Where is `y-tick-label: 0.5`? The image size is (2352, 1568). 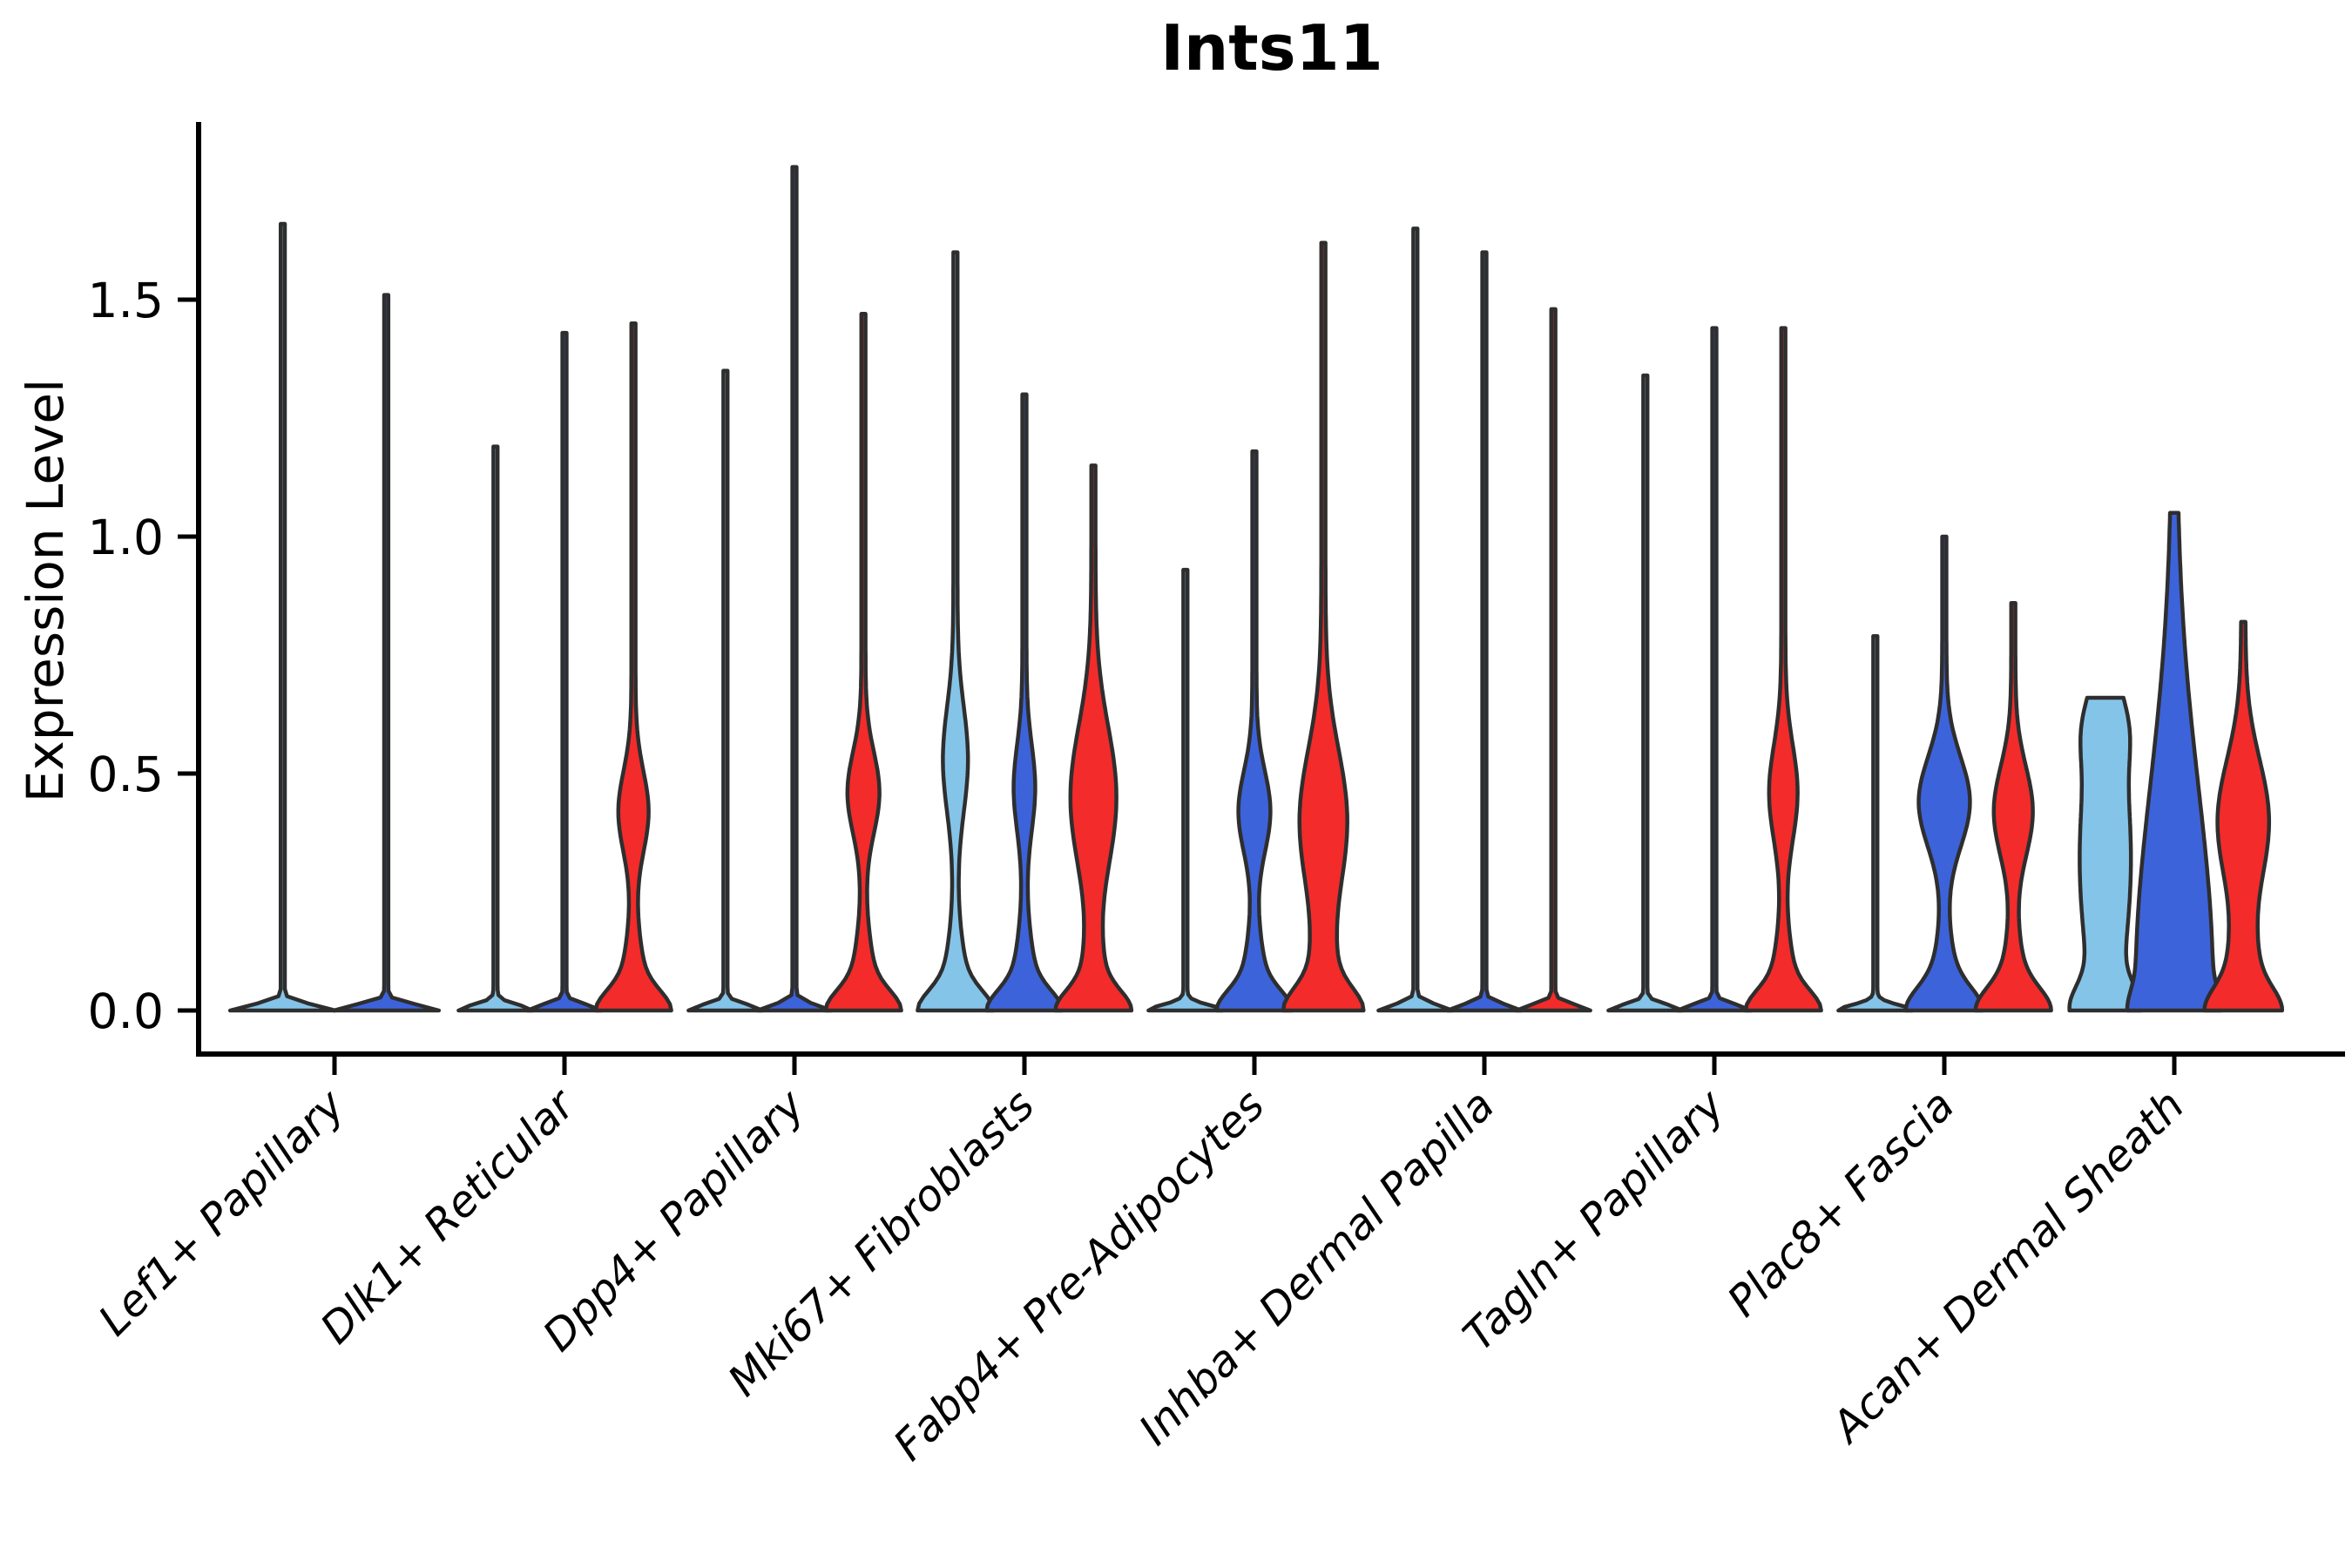 y-tick-label: 0.5 is located at coordinates (126, 775).